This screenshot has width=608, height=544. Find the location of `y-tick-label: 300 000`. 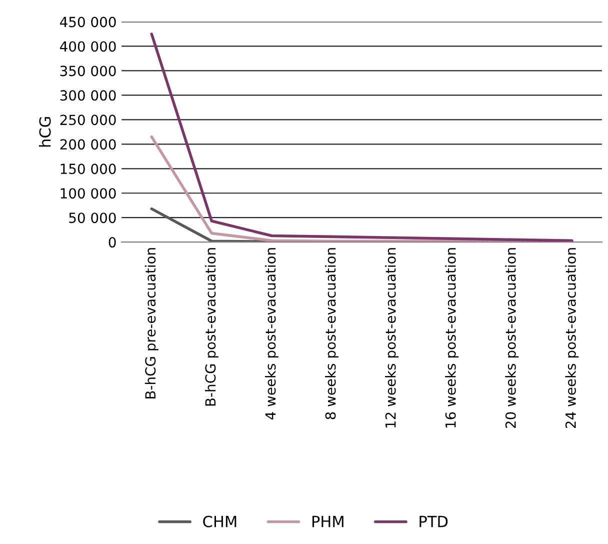

y-tick-label: 300 000 is located at coordinates (88, 95).